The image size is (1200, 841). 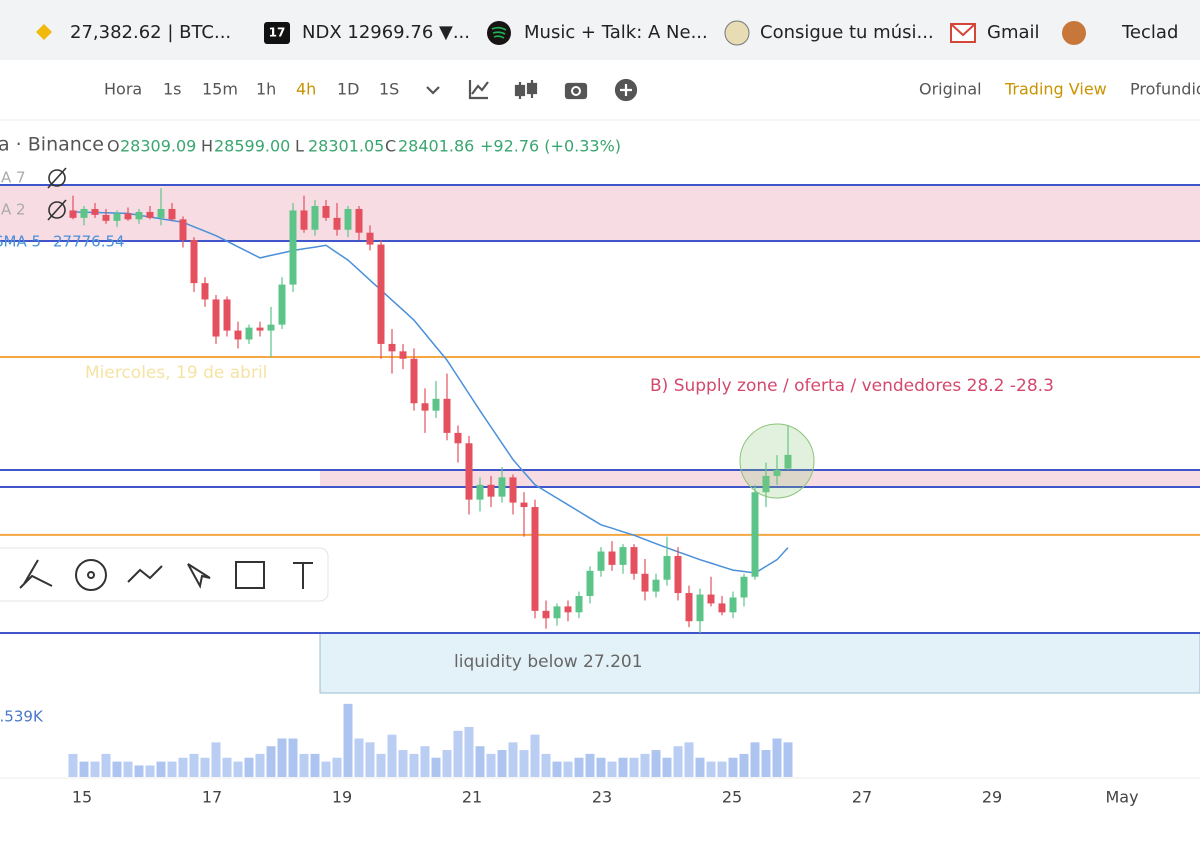 I want to click on view-tab: Profundidad, so click(x=1165, y=89).